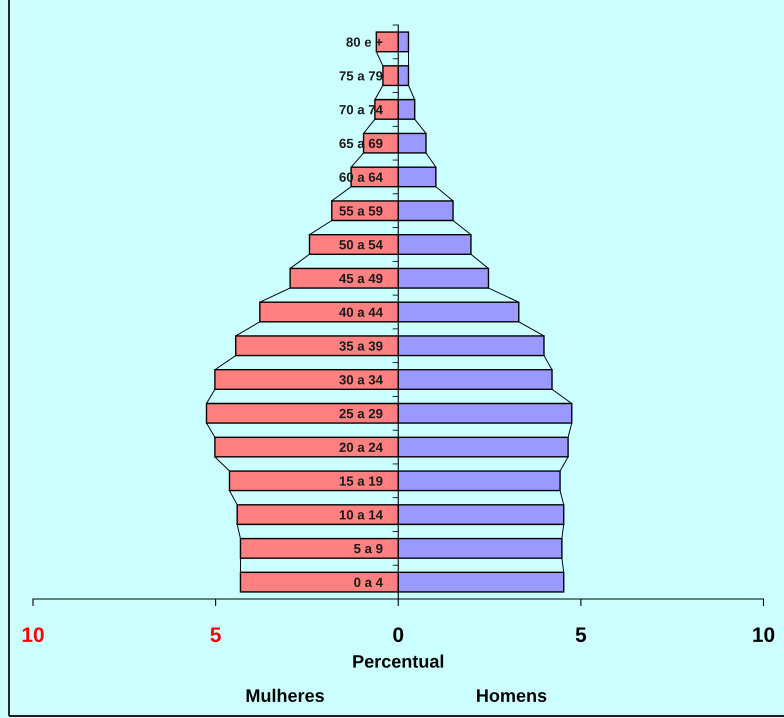 Image resolution: width=784 pixels, height=718 pixels. I want to click on y-tick-label: 35 a 39, so click(360, 346).